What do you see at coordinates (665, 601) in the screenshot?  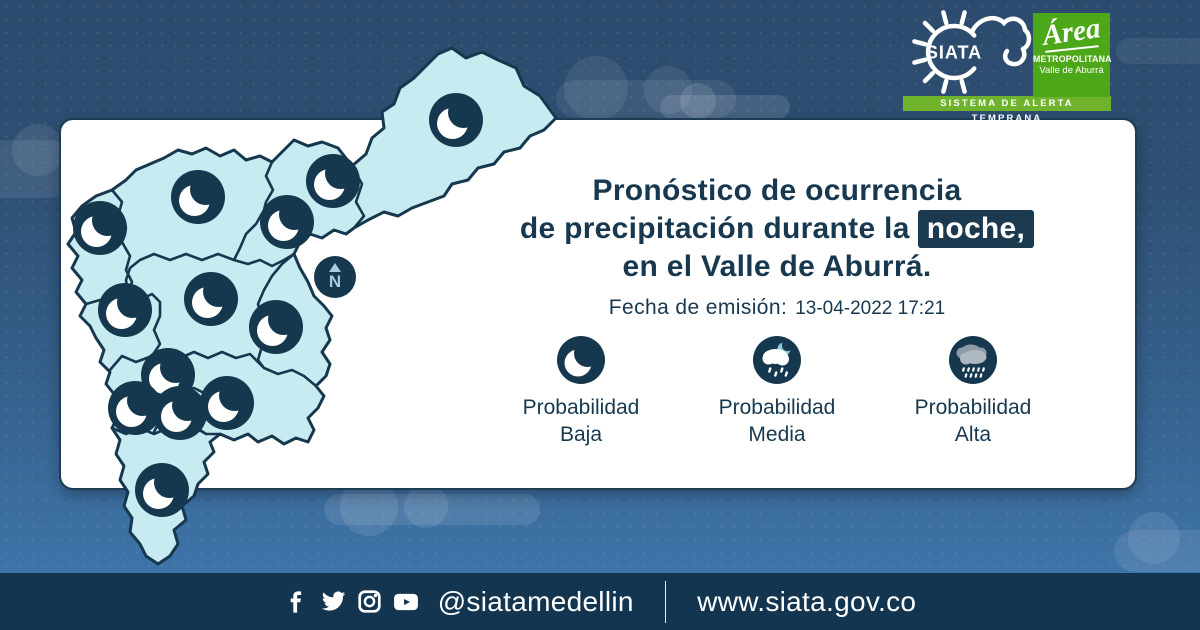 I see `footer-divider` at bounding box center [665, 601].